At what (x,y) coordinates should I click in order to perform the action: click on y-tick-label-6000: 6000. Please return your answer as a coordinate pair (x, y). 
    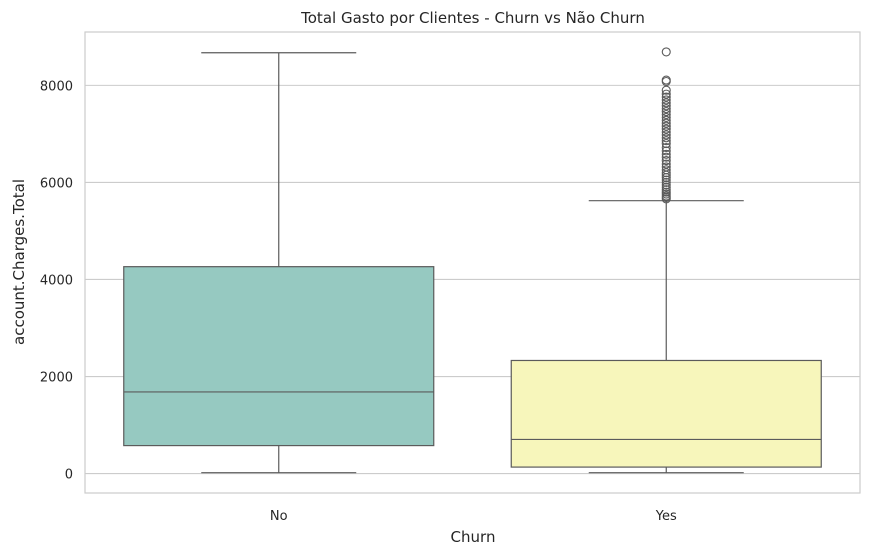
    Looking at the image, I should click on (56, 183).